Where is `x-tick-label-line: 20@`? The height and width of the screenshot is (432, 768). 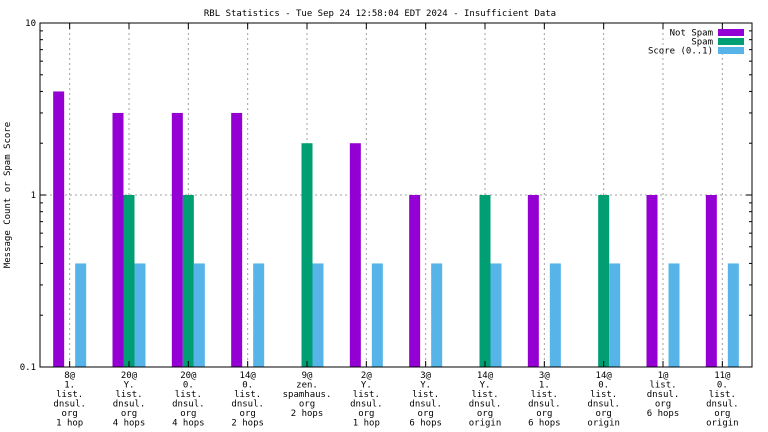
x-tick-label-line: 20@ is located at coordinates (129, 376).